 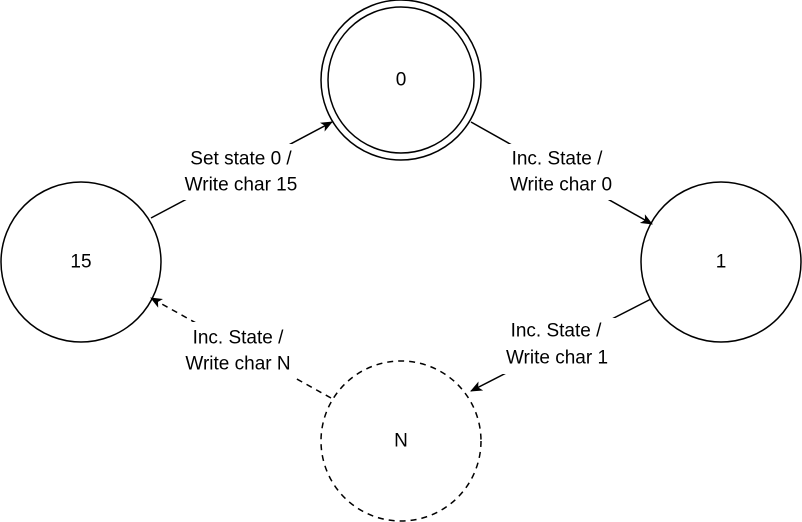 I want to click on state-15-label: 15, so click(x=80, y=262).